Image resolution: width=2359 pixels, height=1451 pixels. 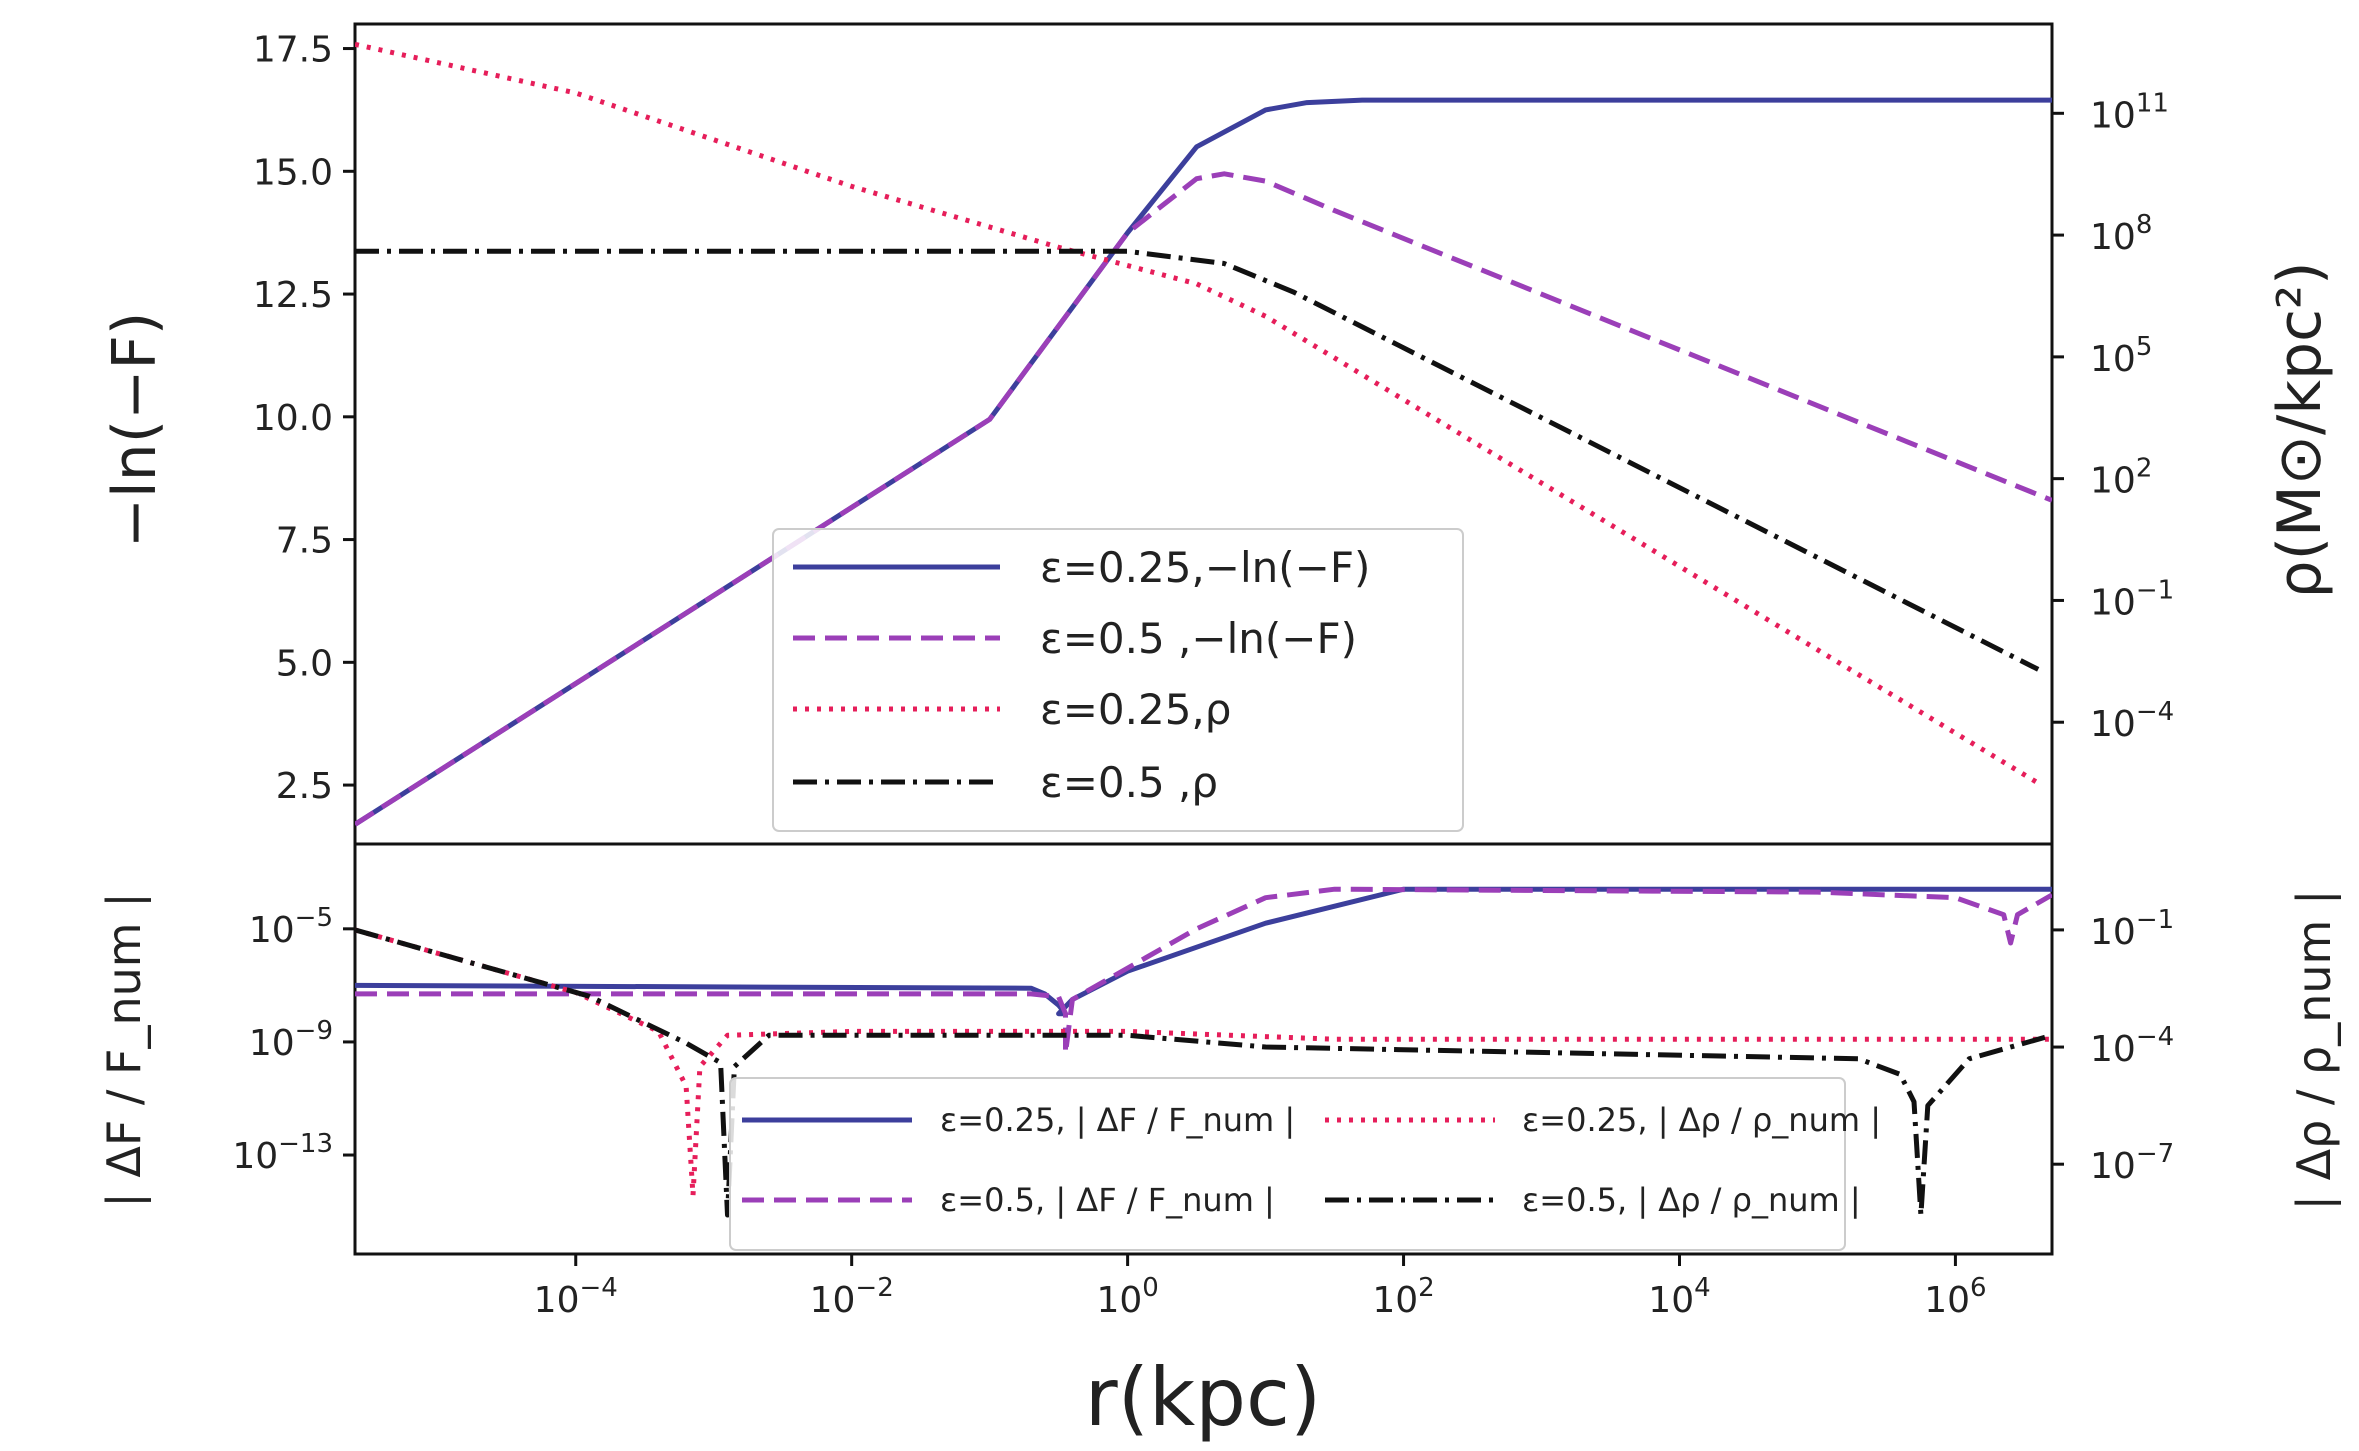 What do you see at coordinates (1679, 1297) in the screenshot?
I see `tick-label-x-4: 10⁴` at bounding box center [1679, 1297].